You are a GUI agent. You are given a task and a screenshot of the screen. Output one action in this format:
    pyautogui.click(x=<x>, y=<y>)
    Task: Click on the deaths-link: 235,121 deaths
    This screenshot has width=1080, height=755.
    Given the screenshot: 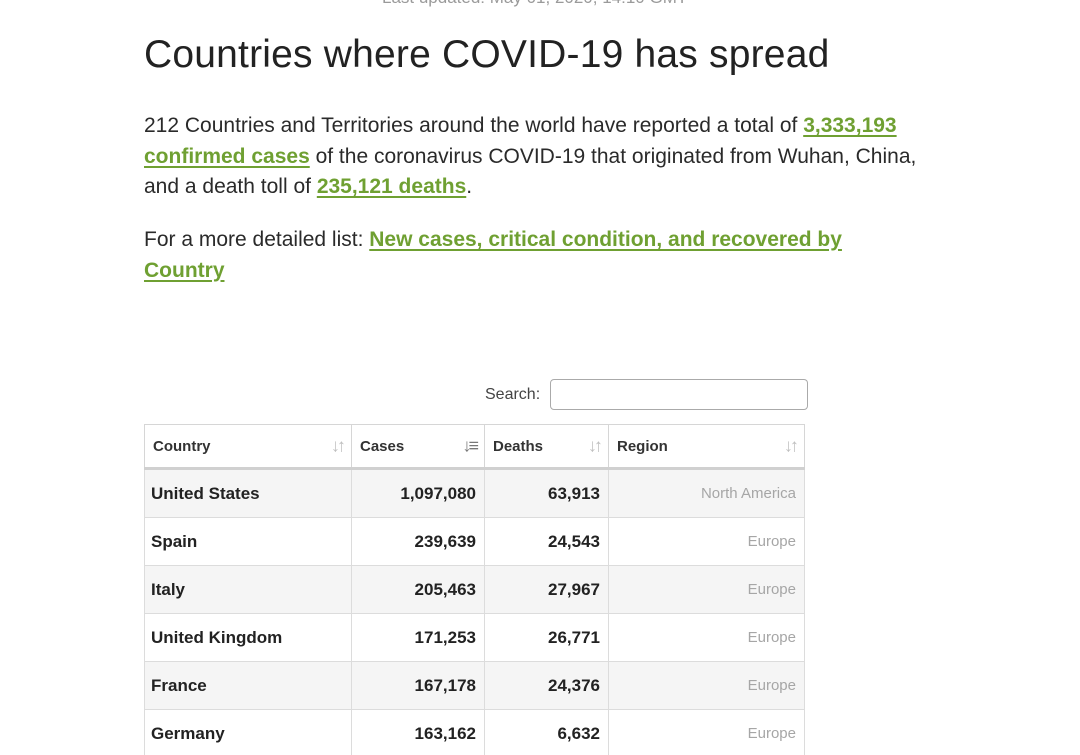 What is the action you would take?
    pyautogui.click(x=391, y=186)
    